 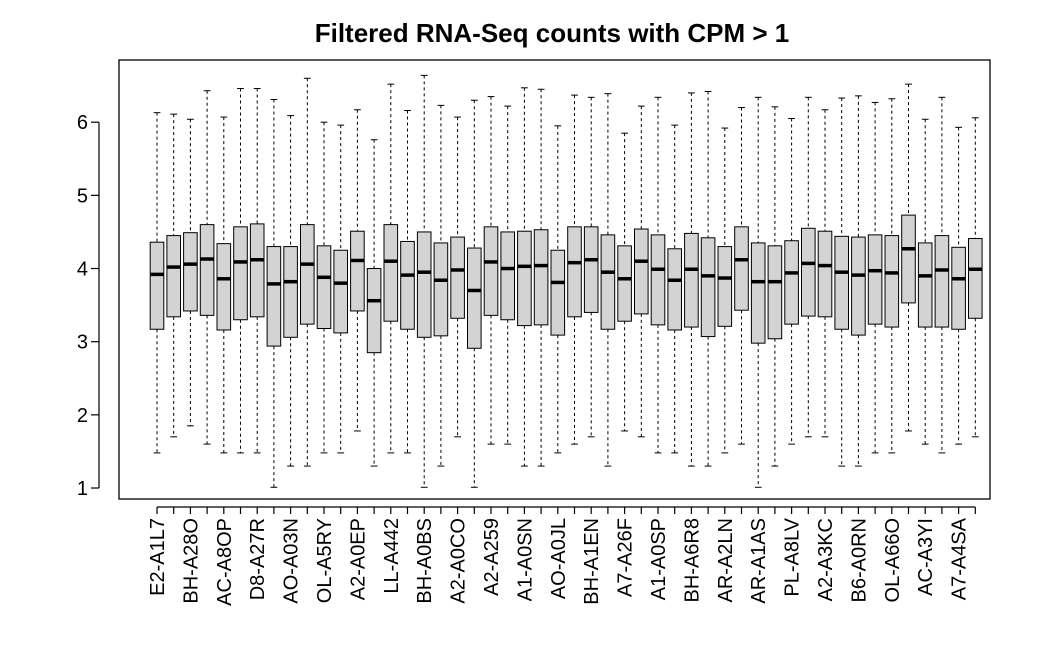 I want to click on x-tick-label: AC-A8OP, so click(x=225, y=562).